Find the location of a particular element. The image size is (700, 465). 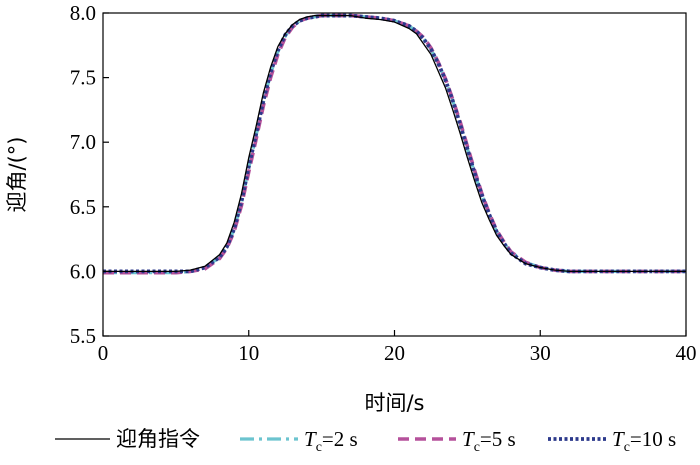

legend-label-1: Tc=2 s is located at coordinates (331, 441).